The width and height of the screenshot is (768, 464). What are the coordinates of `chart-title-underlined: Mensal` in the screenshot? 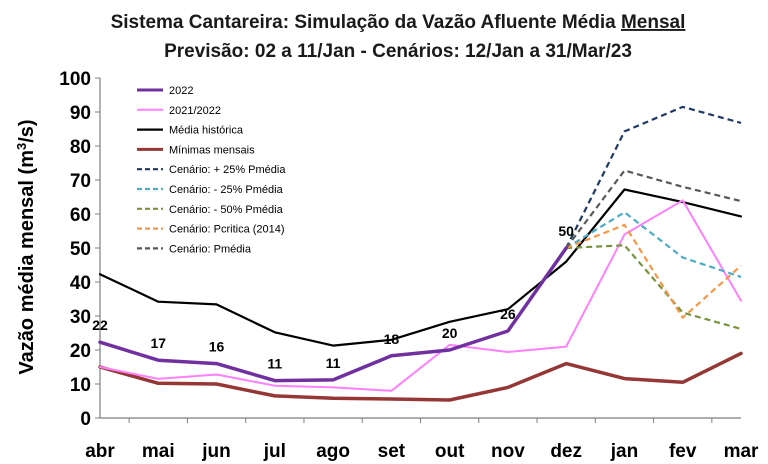 It's located at (653, 22).